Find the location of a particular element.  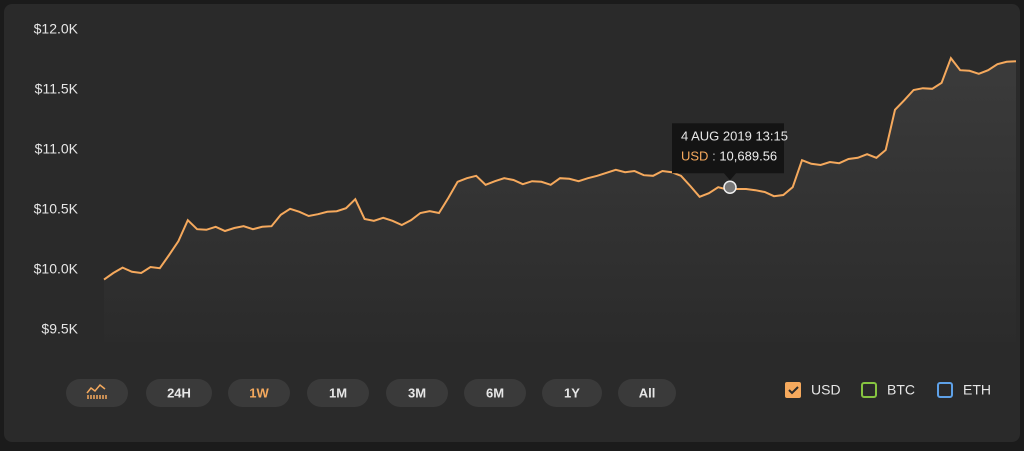

range-button: 6M is located at coordinates (495, 393).